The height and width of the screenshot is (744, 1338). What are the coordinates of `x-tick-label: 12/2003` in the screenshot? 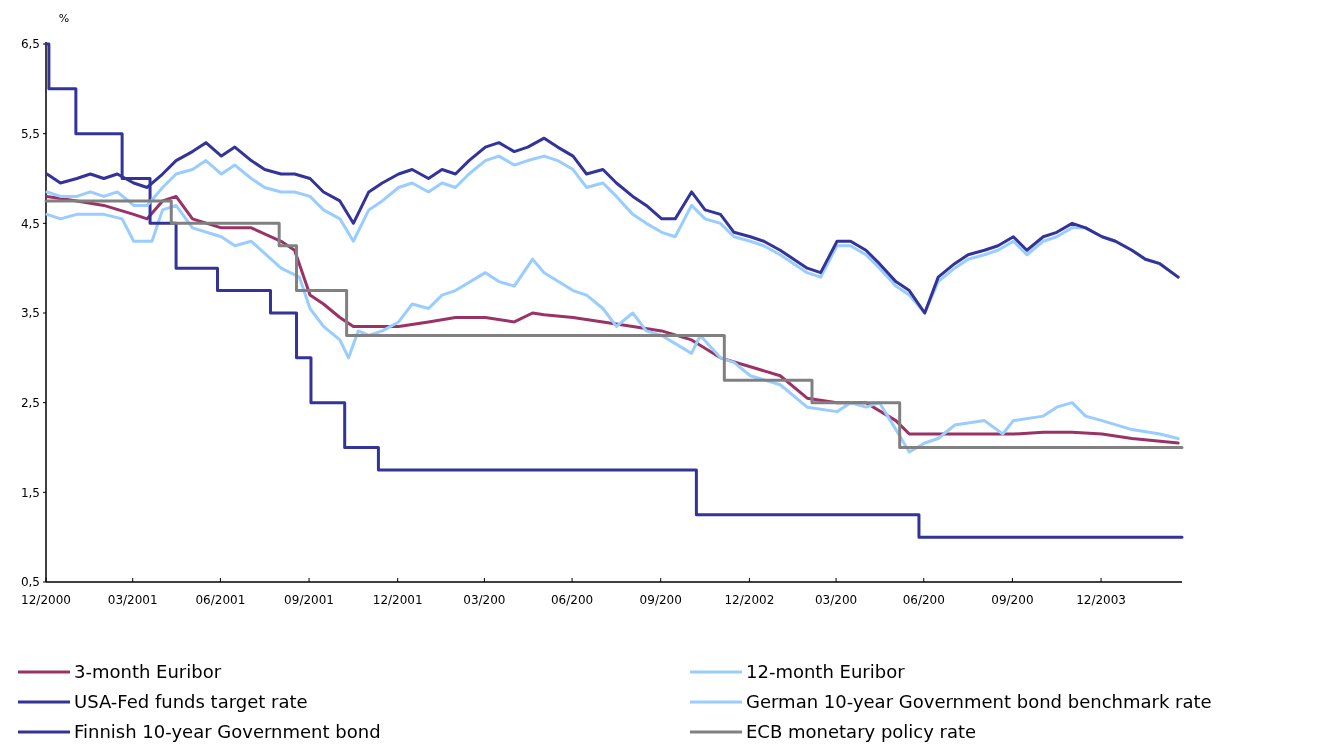 It's located at (1101, 600).